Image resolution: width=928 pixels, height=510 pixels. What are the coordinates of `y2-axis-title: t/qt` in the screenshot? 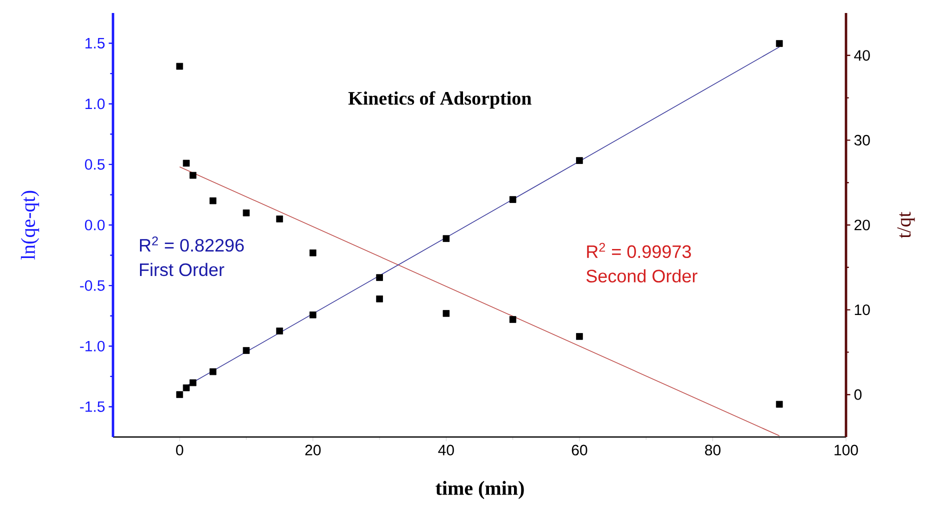 It's located at (906, 225).